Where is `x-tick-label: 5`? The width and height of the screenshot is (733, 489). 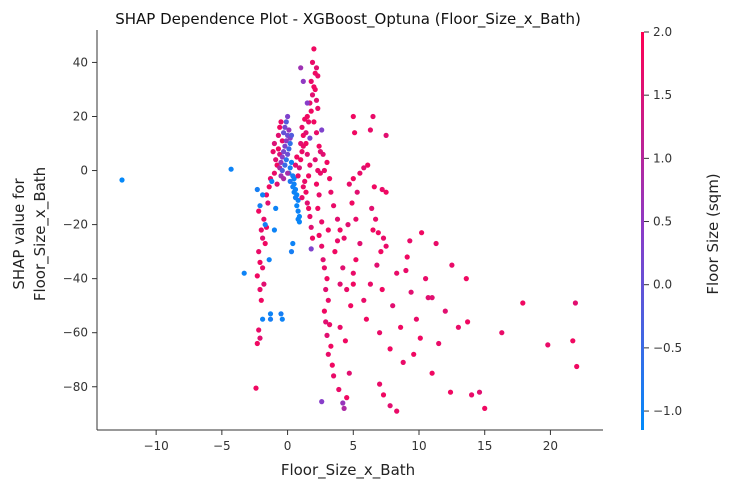 x-tick-label: 5 is located at coordinates (353, 446).